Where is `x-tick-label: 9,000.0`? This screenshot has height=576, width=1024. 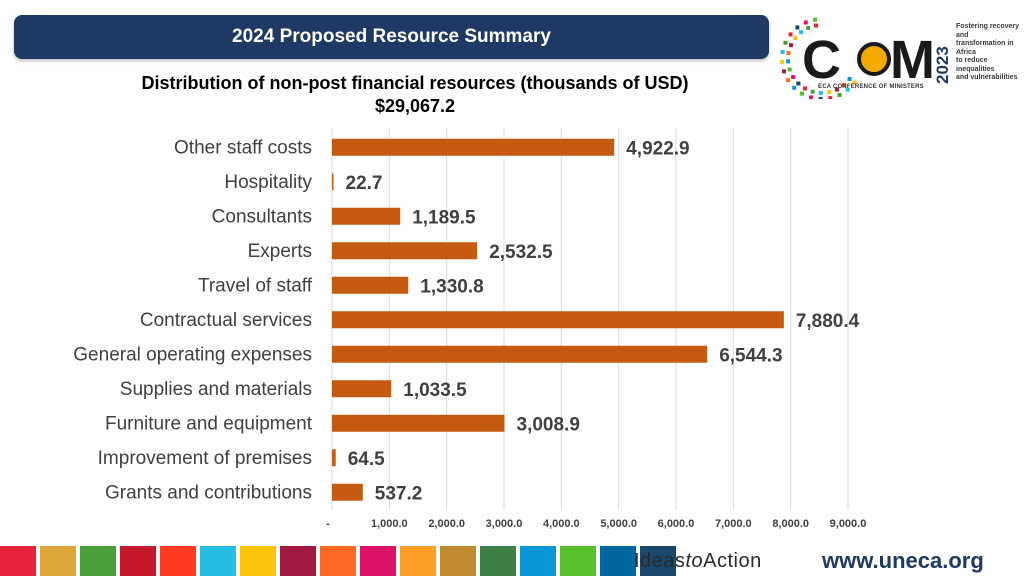
x-tick-label: 9,000.0 is located at coordinates (848, 524).